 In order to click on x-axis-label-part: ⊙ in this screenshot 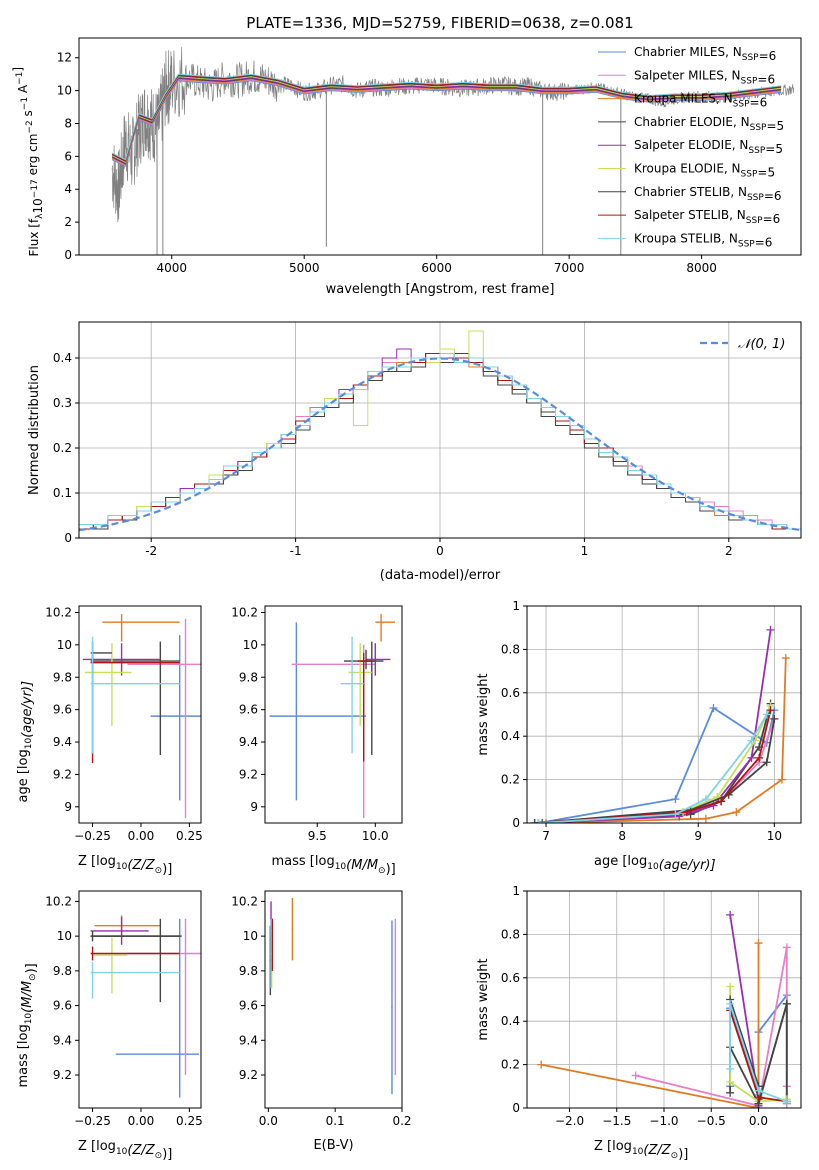, I will do `click(675, 1156)`.